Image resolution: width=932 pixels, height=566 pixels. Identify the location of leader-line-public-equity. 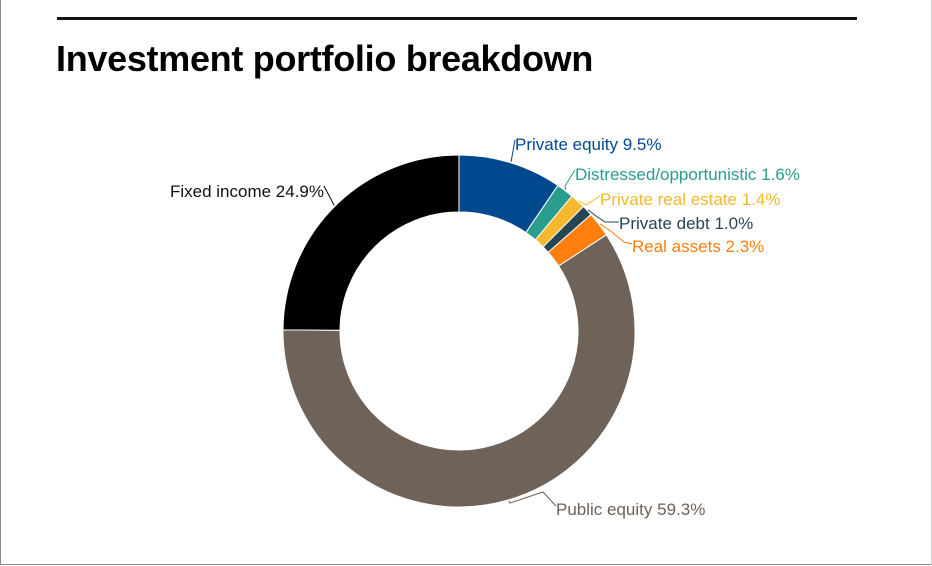
(532, 499).